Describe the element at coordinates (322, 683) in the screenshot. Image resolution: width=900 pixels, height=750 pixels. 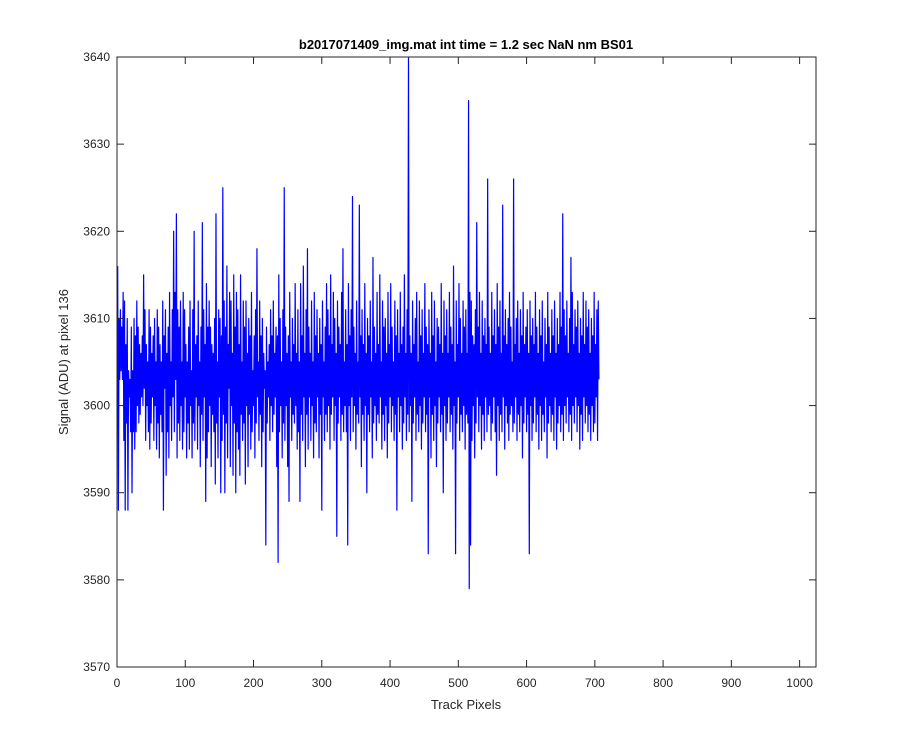
I see `x-tick-label: 300` at that location.